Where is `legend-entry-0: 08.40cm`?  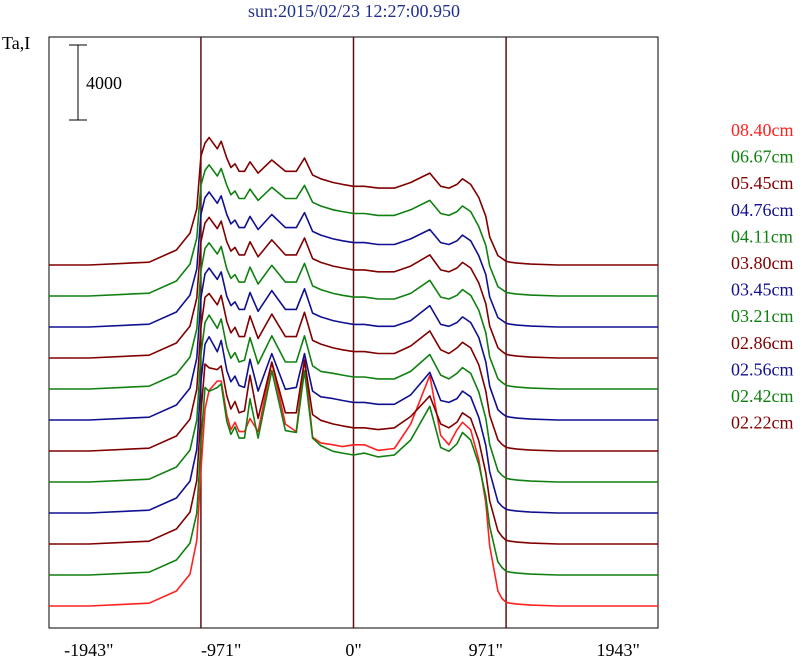
legend-entry-0: 08.40cm is located at coordinates (762, 130).